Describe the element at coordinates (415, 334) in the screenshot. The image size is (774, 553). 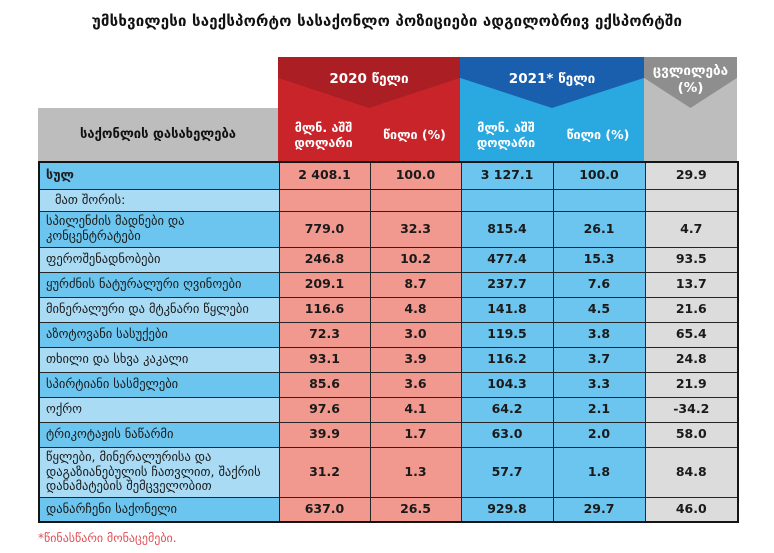
I see `value-cell-share-2020: 3.0` at that location.